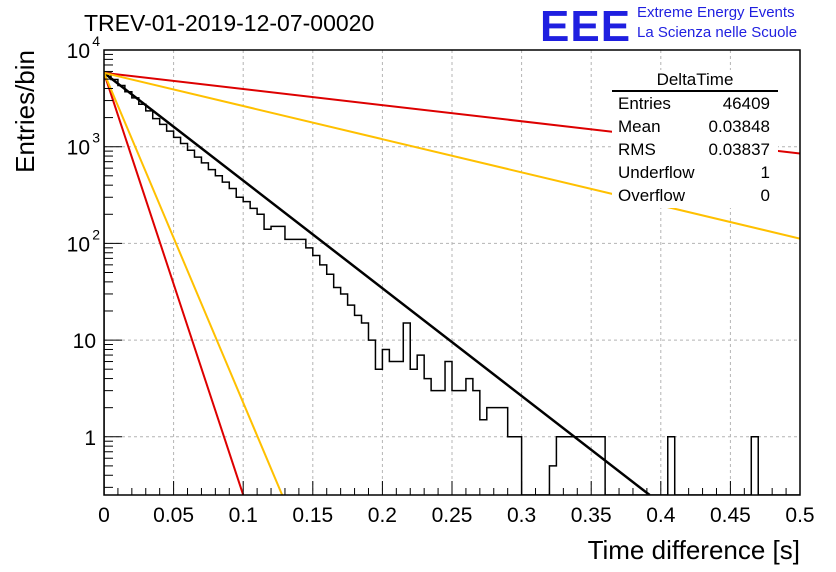 This screenshot has width=836, height=572. Describe the element at coordinates (716, 12) in the screenshot. I see `logo-subtitle-1: Extreme Energy Events` at that location.